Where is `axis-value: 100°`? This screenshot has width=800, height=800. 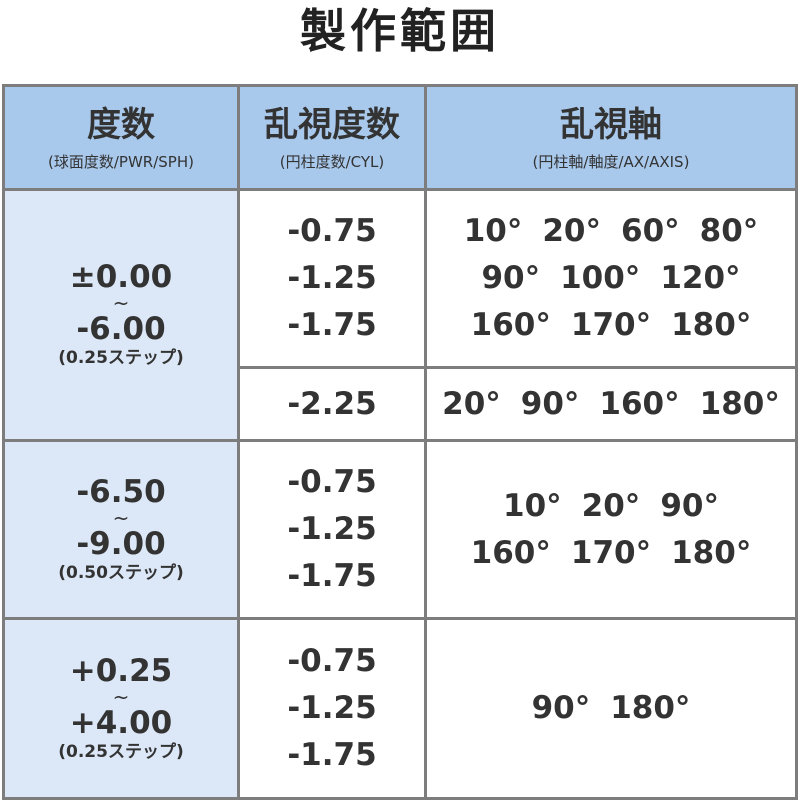 axis-value: 100° is located at coordinates (600, 278).